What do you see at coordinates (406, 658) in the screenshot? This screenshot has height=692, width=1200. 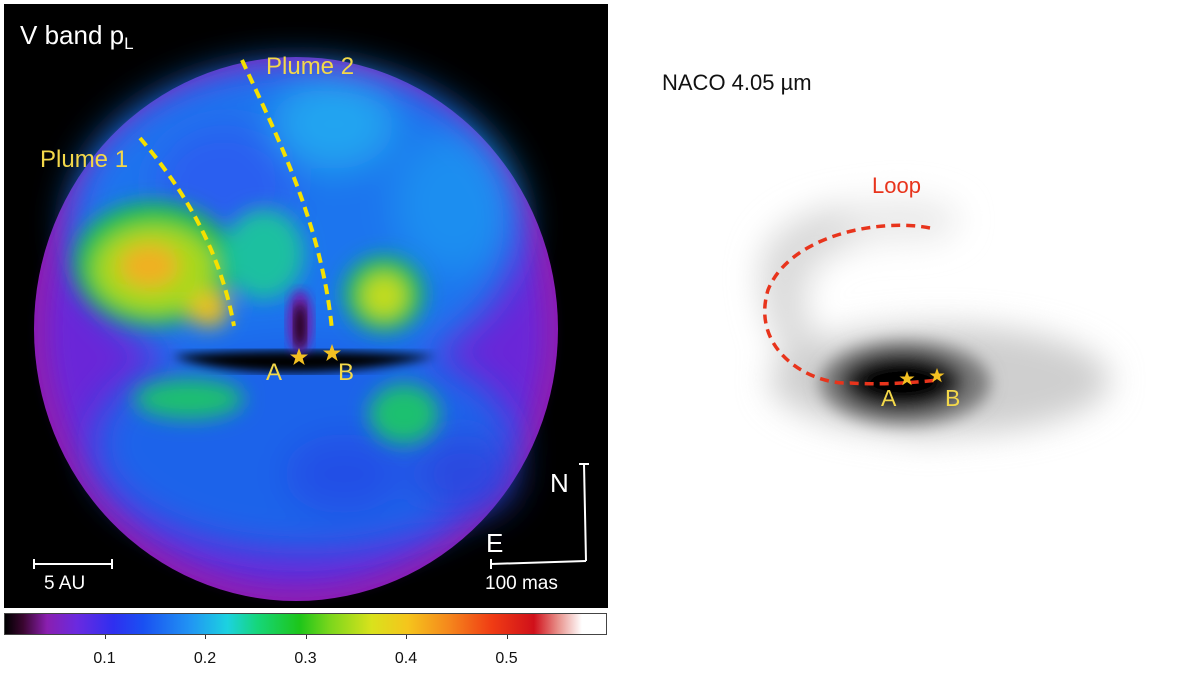 I see `colorbar-tick-label: 0.4` at bounding box center [406, 658].